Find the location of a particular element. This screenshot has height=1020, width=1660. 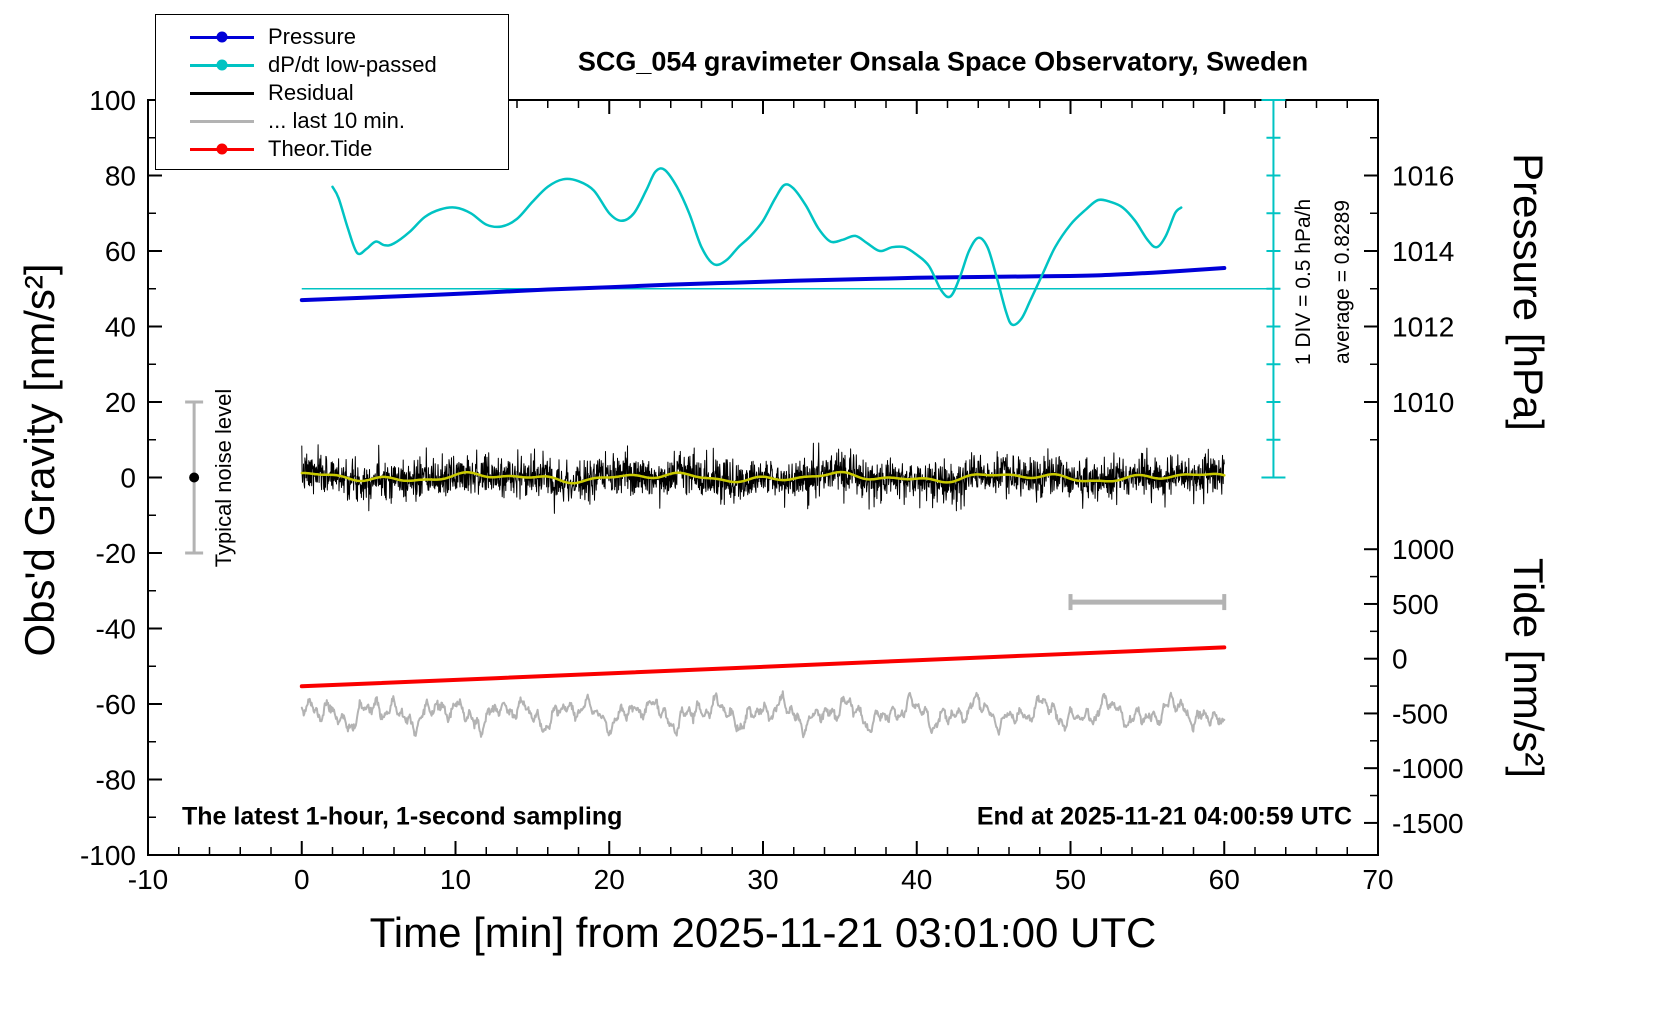

y-axis-label-pressure: Pressure [hPa] is located at coordinates (1528, 292).